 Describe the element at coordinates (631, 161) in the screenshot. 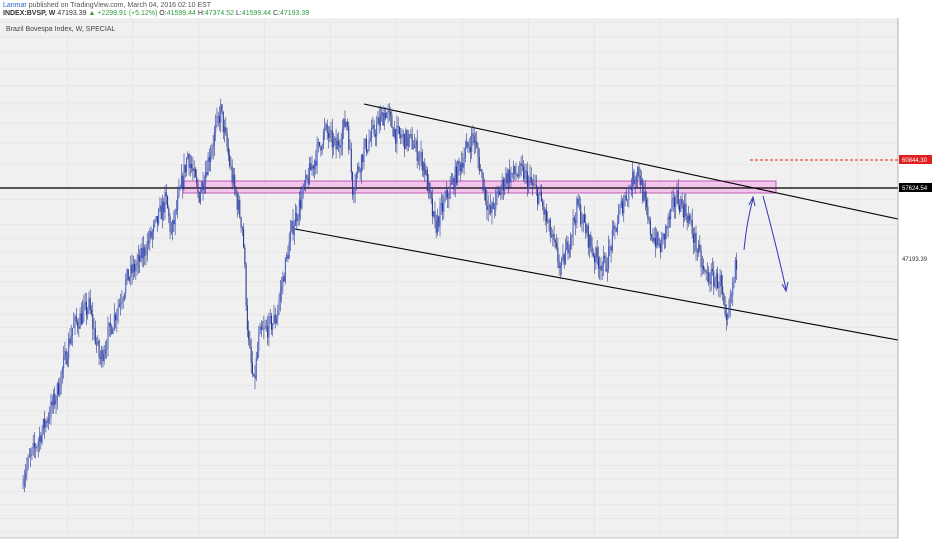

I see `channel-upper-line` at that location.